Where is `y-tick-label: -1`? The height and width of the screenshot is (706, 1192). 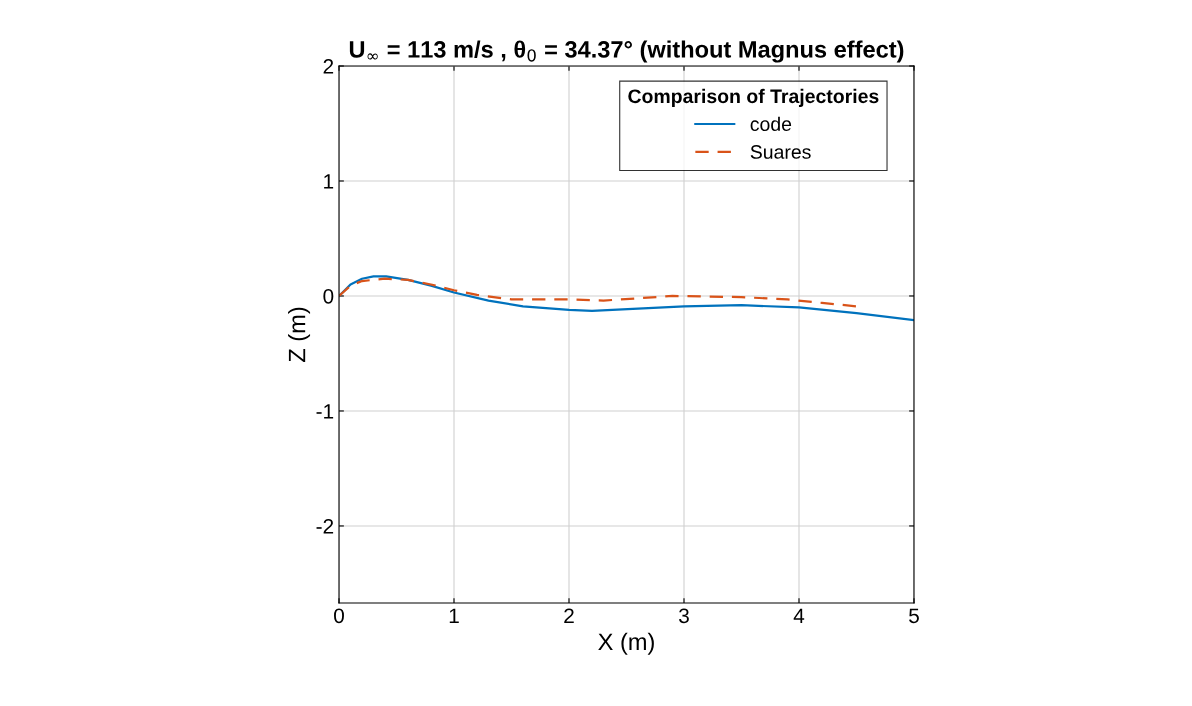 y-tick-label: -1 is located at coordinates (325, 411).